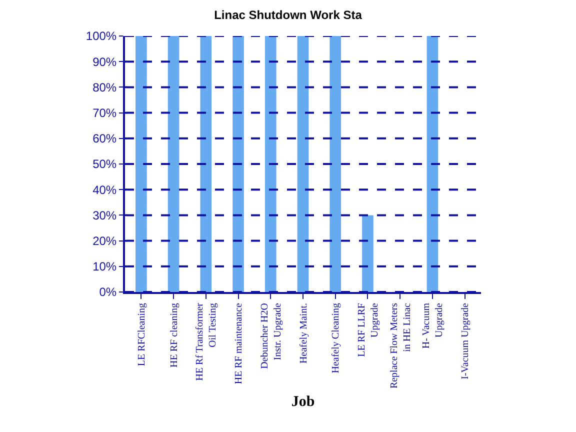 The height and width of the screenshot is (432, 576). I want to click on x-tick-label: Heafely Maint., so click(304, 333).